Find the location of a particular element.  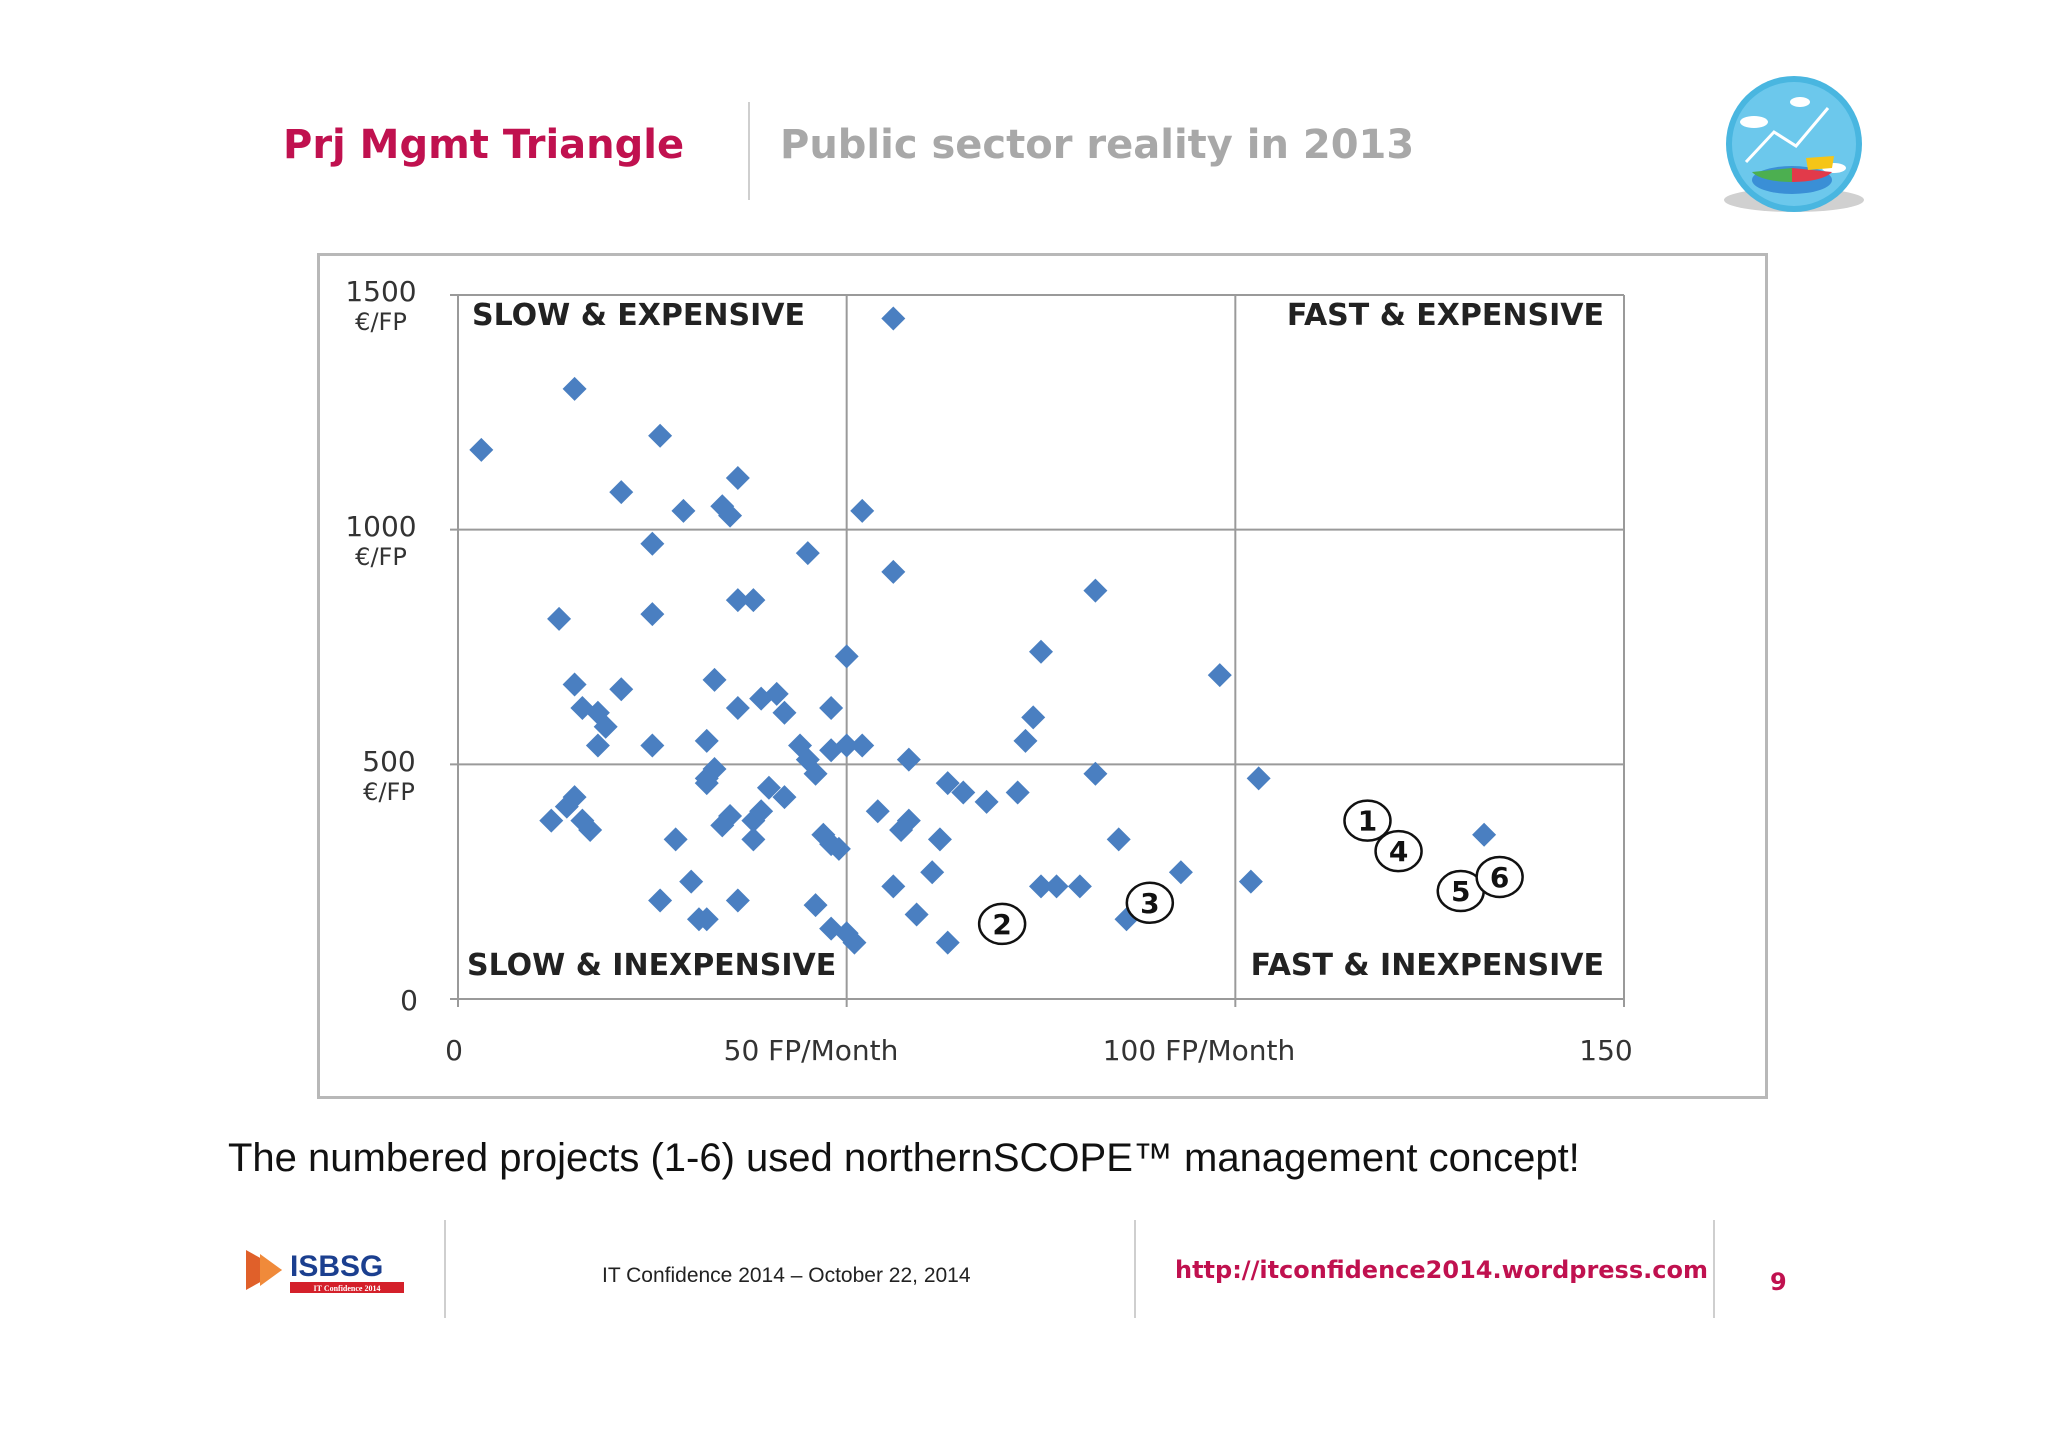

quadrant-label-slow-expensive: SLOW & EXPENSIVE is located at coordinates (638, 315).